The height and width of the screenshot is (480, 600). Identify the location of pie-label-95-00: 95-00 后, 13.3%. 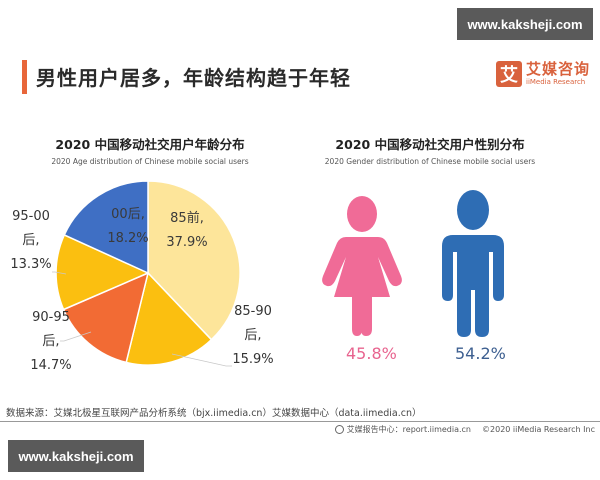
(31, 240).